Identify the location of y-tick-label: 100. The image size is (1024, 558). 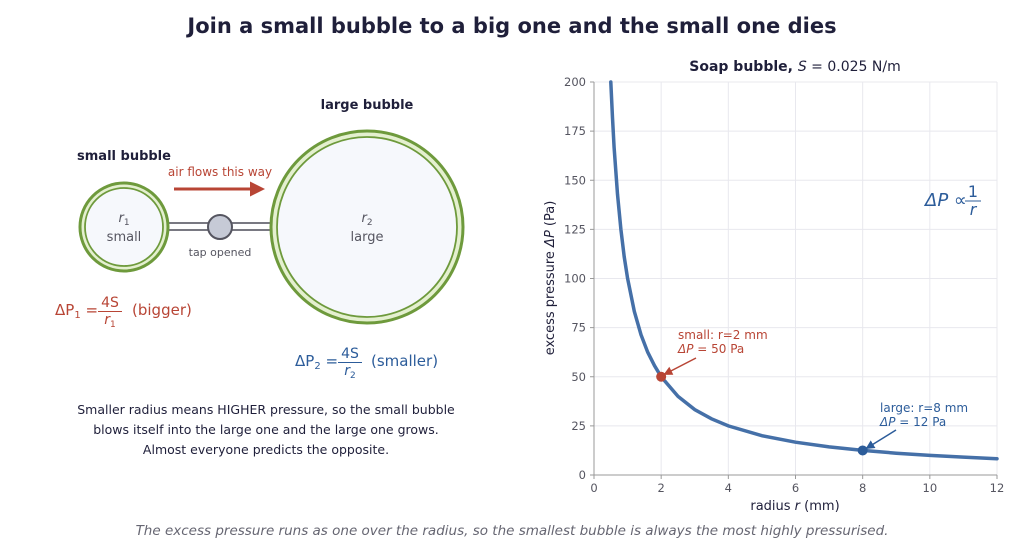
(575, 279).